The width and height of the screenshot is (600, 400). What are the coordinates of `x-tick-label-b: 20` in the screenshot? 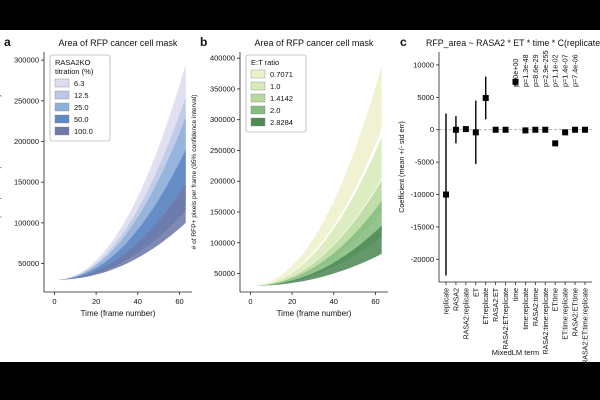 It's located at (292, 301).